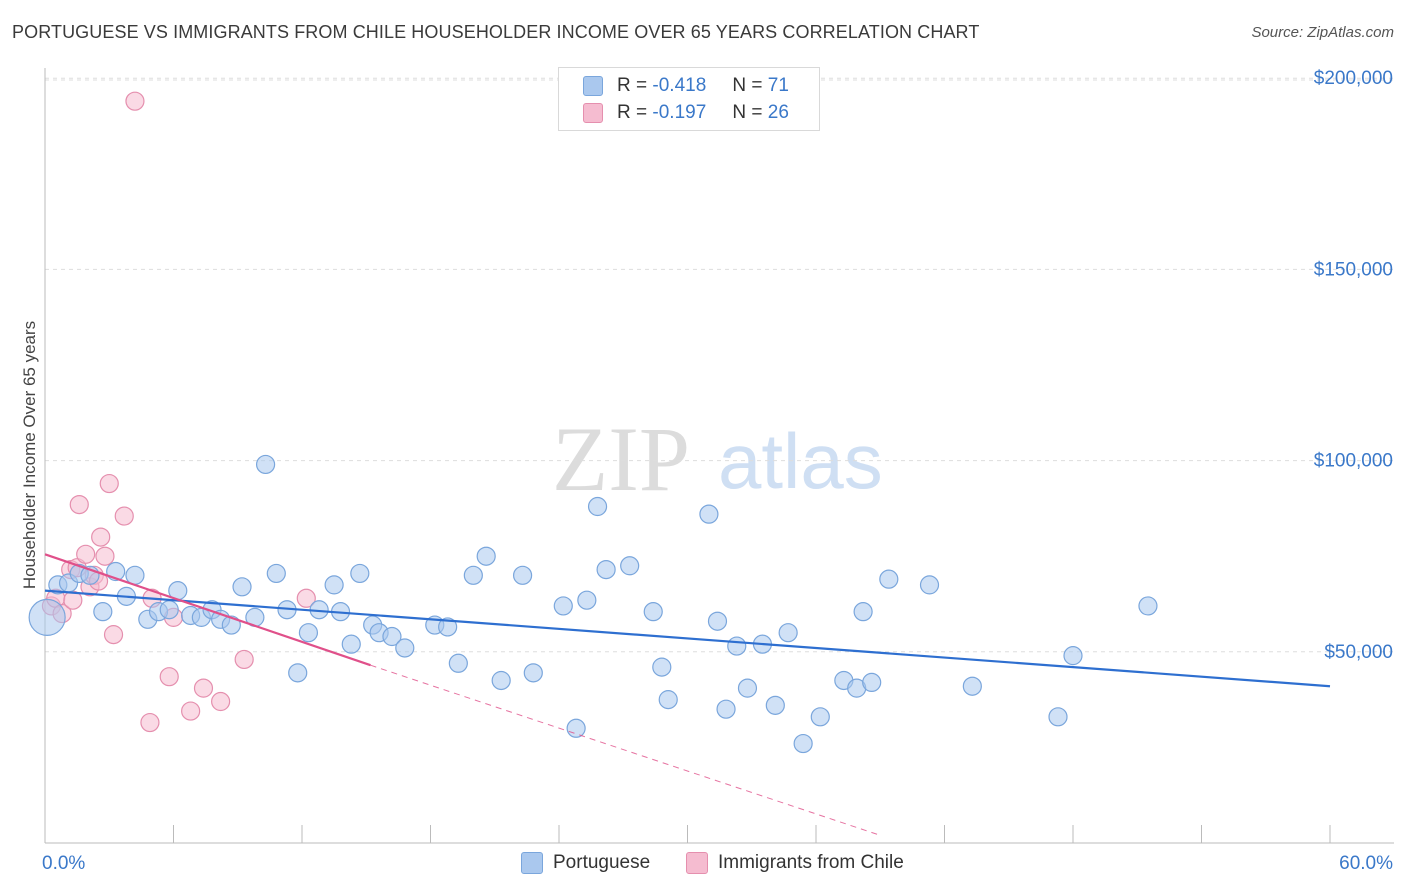 The width and height of the screenshot is (1406, 892). I want to click on source-label: Source: ZipAtlas.com, so click(1322, 32).